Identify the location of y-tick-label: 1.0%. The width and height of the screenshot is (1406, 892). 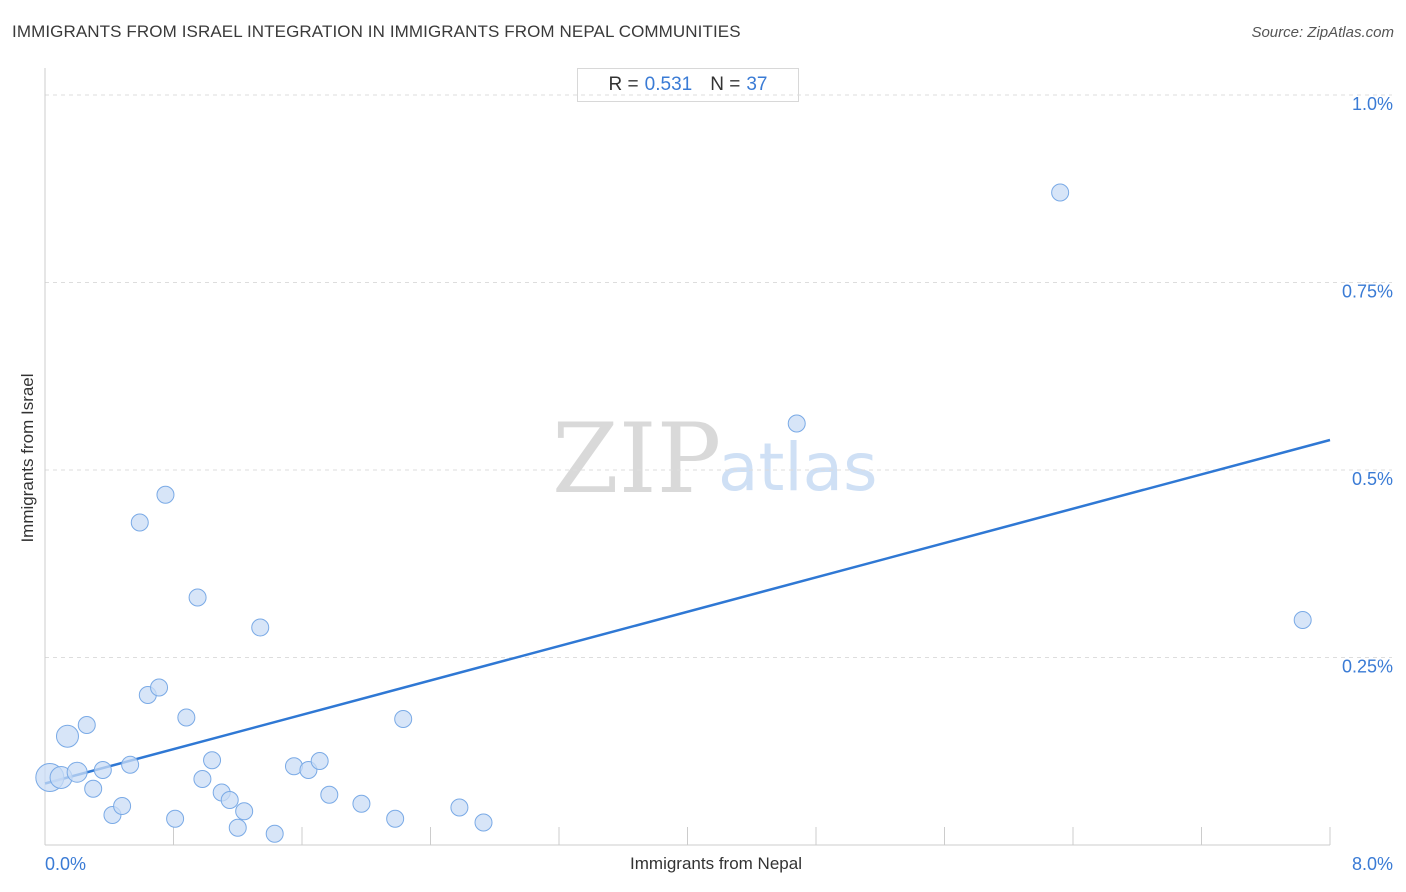
(1372, 104).